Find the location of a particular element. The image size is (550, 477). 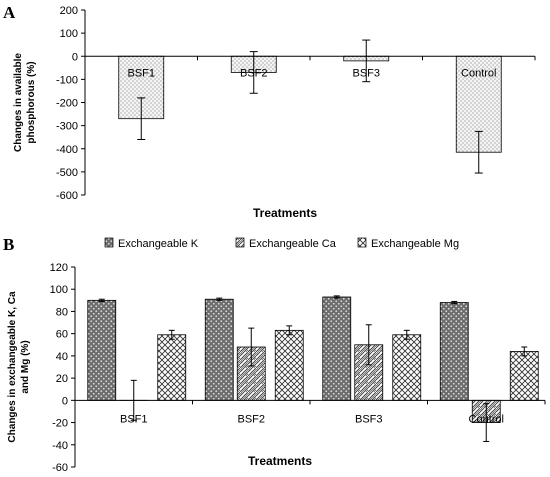

bar-bsf1-exchangeable-k is located at coordinates (102, 350).